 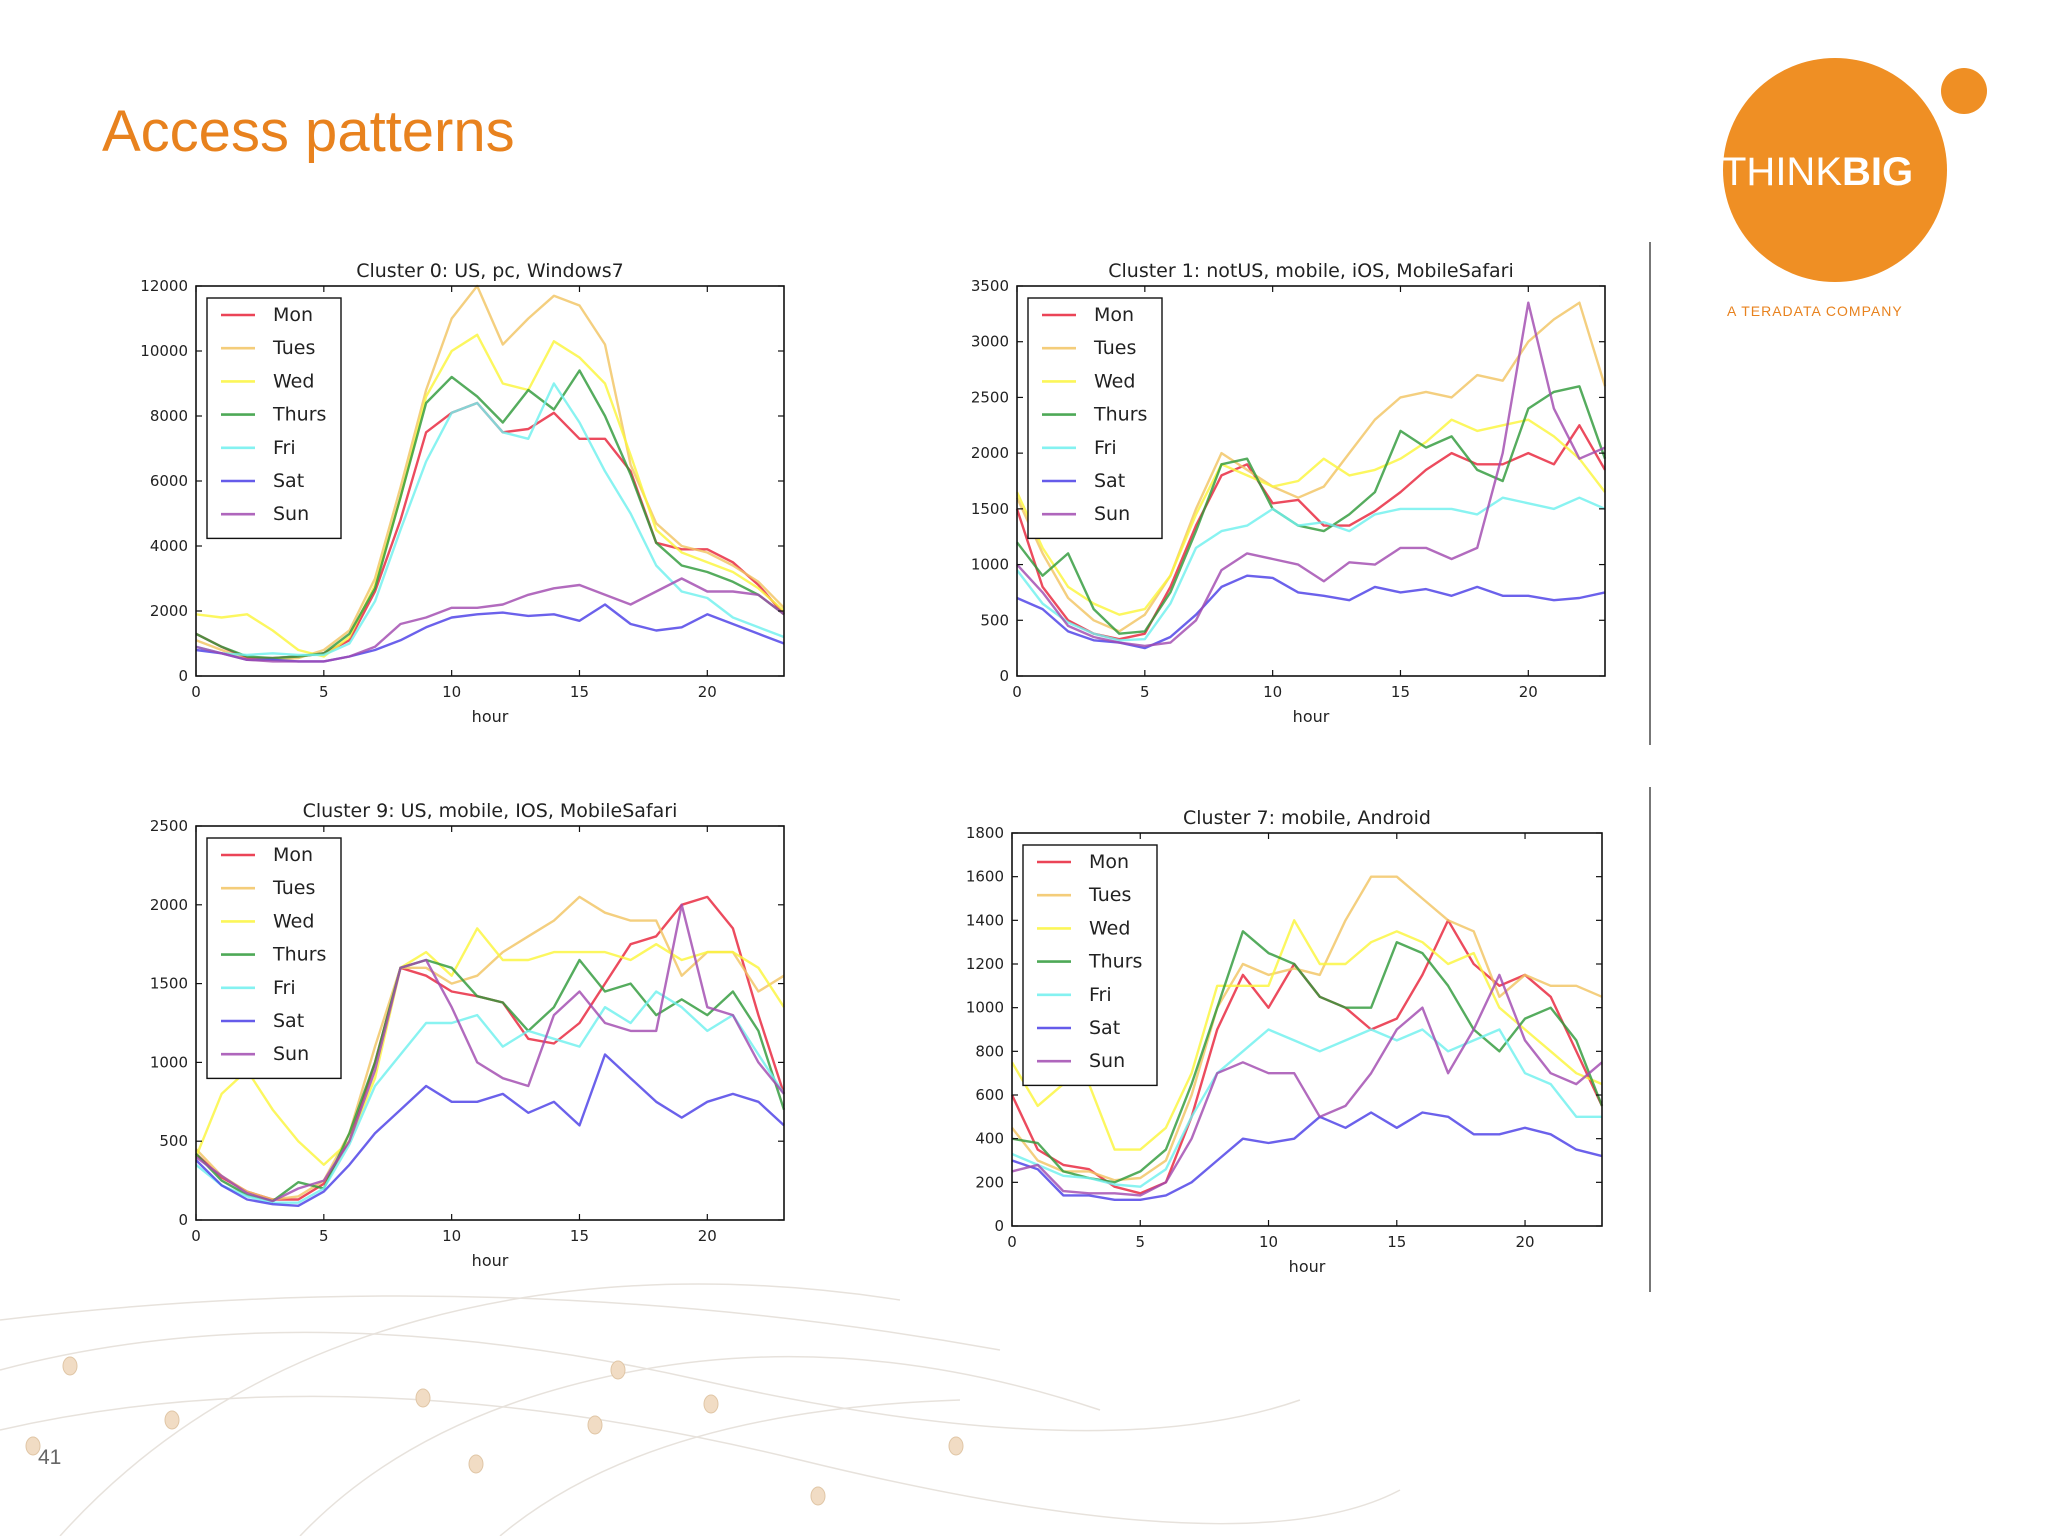 What do you see at coordinates (1964, 91) in the screenshot?
I see `logo-dot` at bounding box center [1964, 91].